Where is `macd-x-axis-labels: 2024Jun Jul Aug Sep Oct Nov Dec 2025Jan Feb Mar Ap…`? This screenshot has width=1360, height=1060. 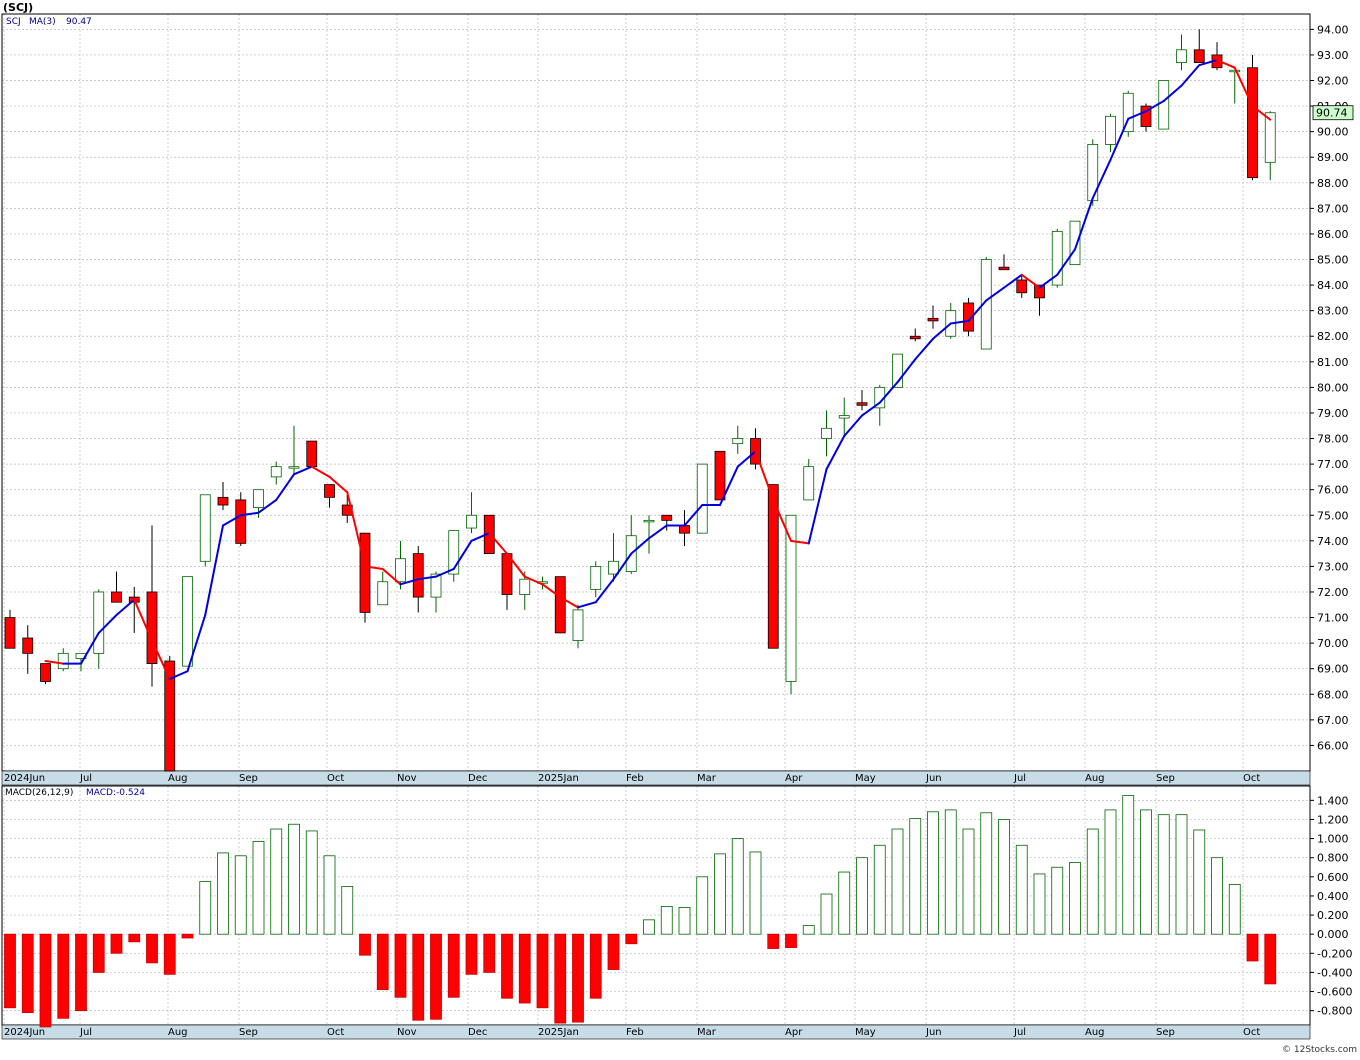
macd-x-axis-labels: 2024Jun Jul Aug Sep Oct Nov Dec 2025Jan Feb Mar Ap… is located at coordinates (632, 1032).